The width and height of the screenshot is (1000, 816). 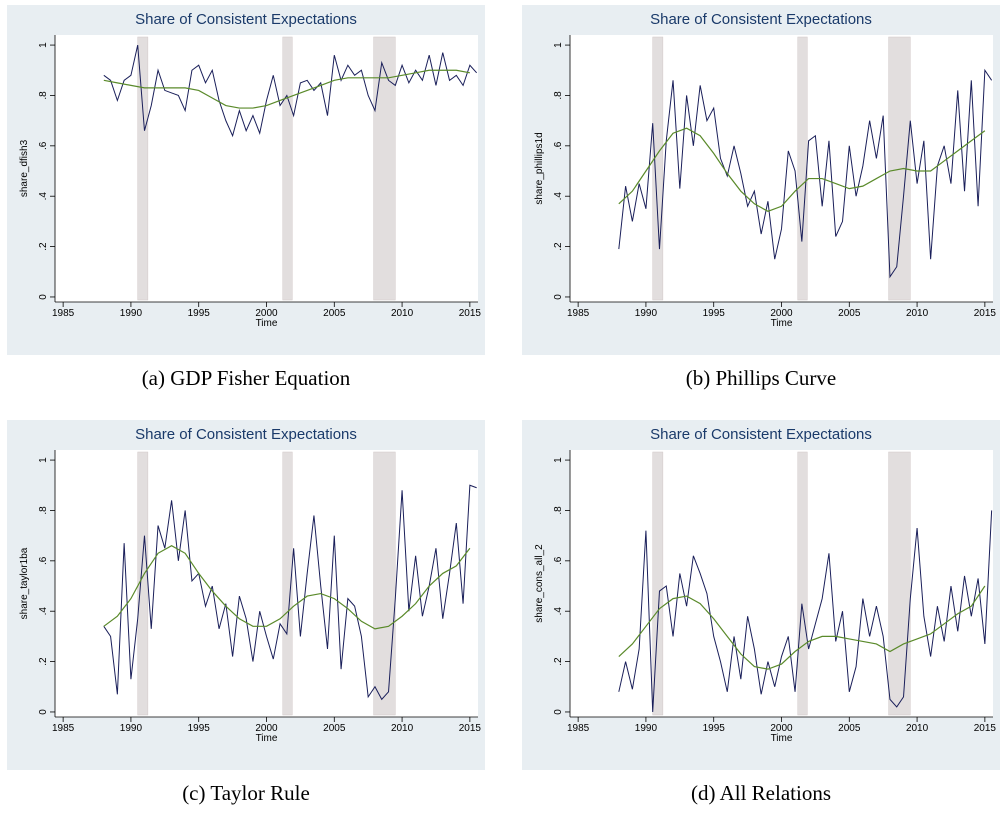 What do you see at coordinates (24, 168) in the screenshot?
I see `y-axis-title: share_dfish3` at bounding box center [24, 168].